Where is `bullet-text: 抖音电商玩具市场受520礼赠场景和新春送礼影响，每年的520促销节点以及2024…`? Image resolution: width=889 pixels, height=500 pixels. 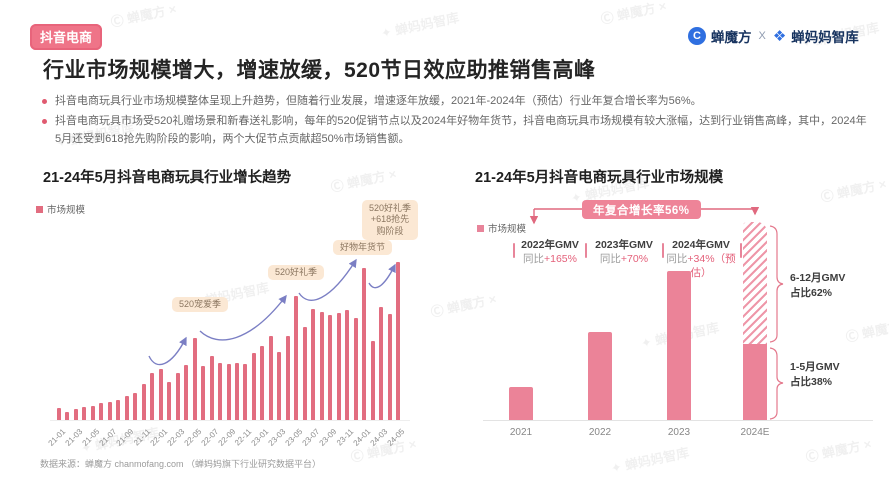
bullet-text: 抖音电商玩具市场受520礼赠场景和新春送礼影响，每年的520促销节点以及2024… is located at coordinates (461, 129).